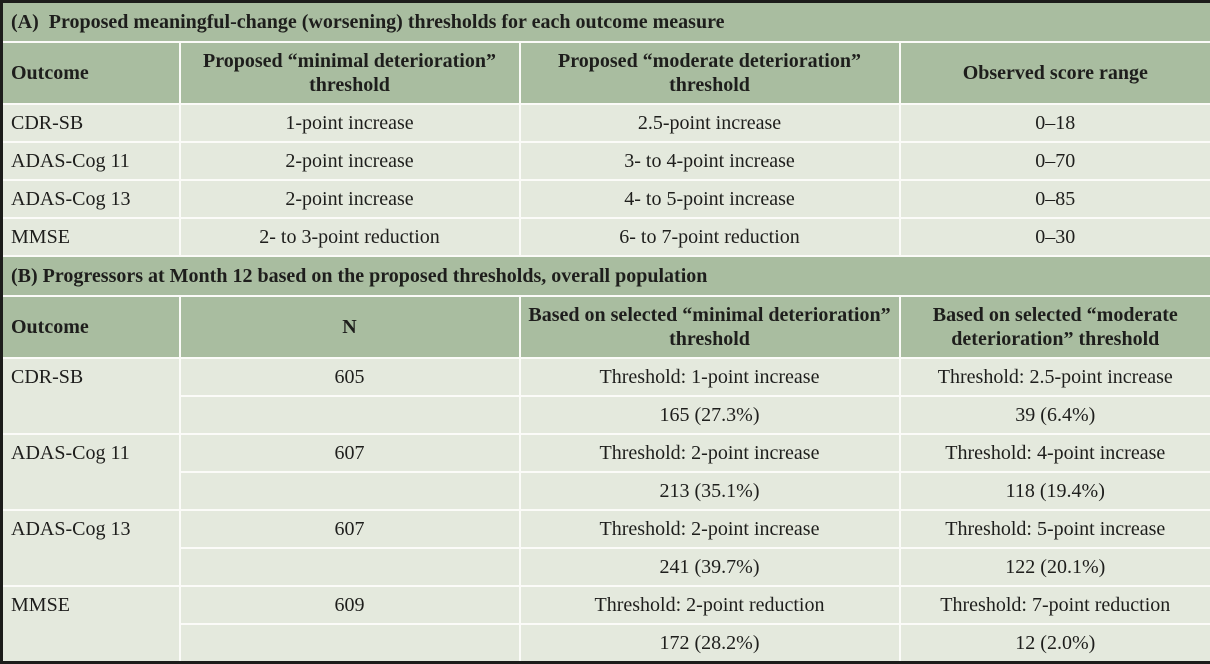  What do you see at coordinates (710, 491) in the screenshot?
I see `minimal-count-cell: 213 (35.1%)` at bounding box center [710, 491].